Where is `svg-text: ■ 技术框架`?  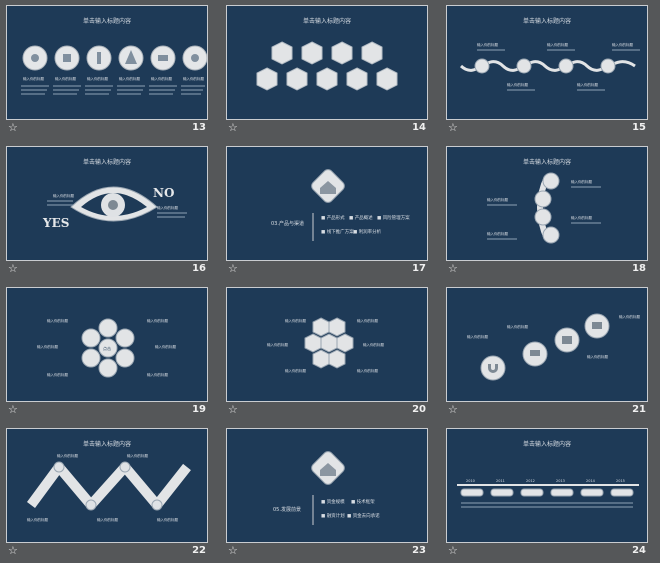 svg-text: ■ 技术框架 is located at coordinates (363, 501).